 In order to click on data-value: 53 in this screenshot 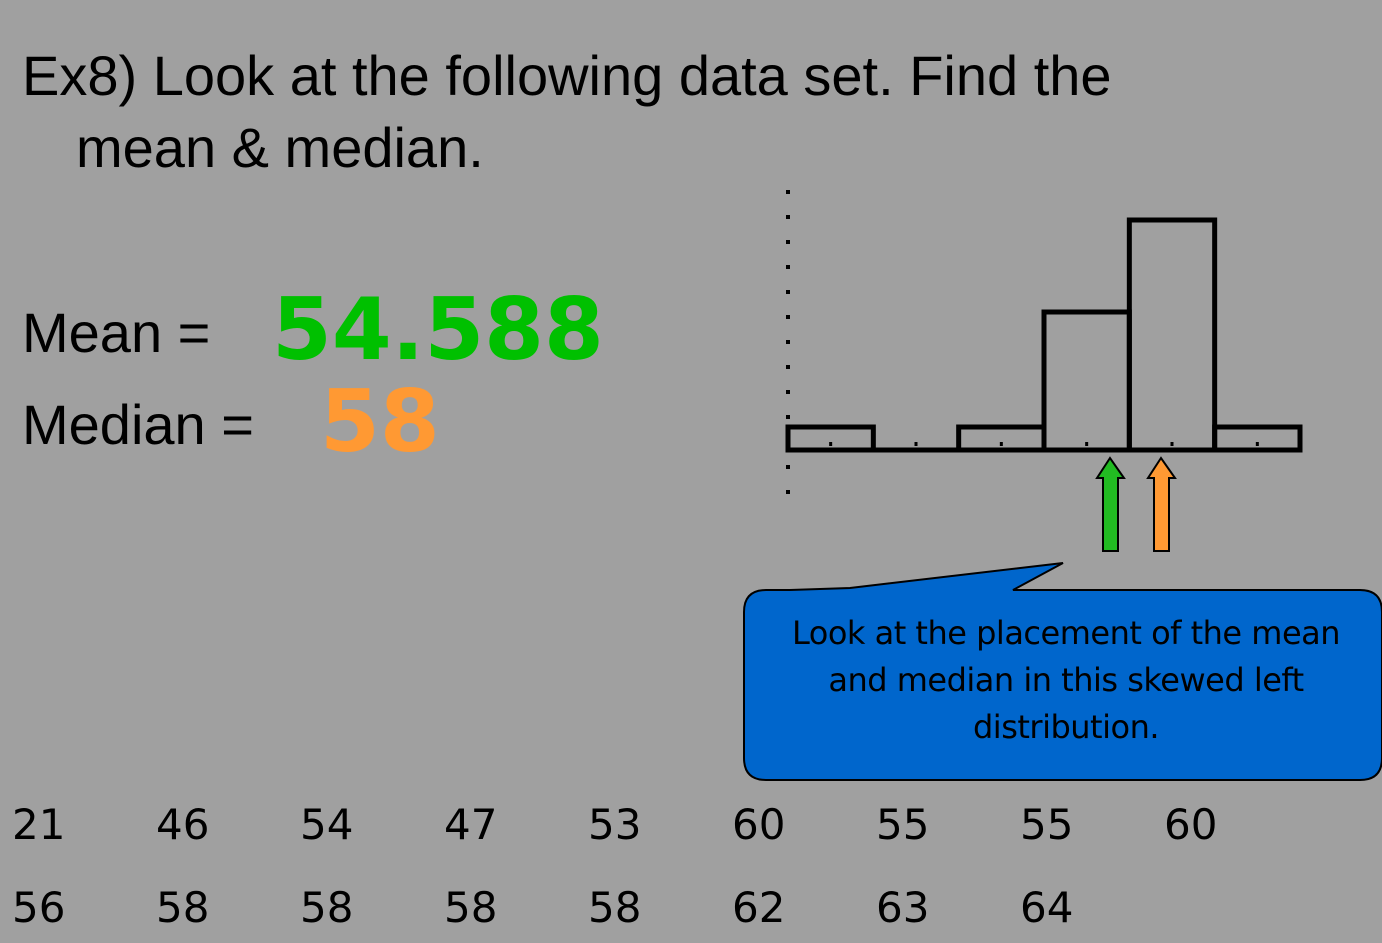, I will do `click(615, 824)`.